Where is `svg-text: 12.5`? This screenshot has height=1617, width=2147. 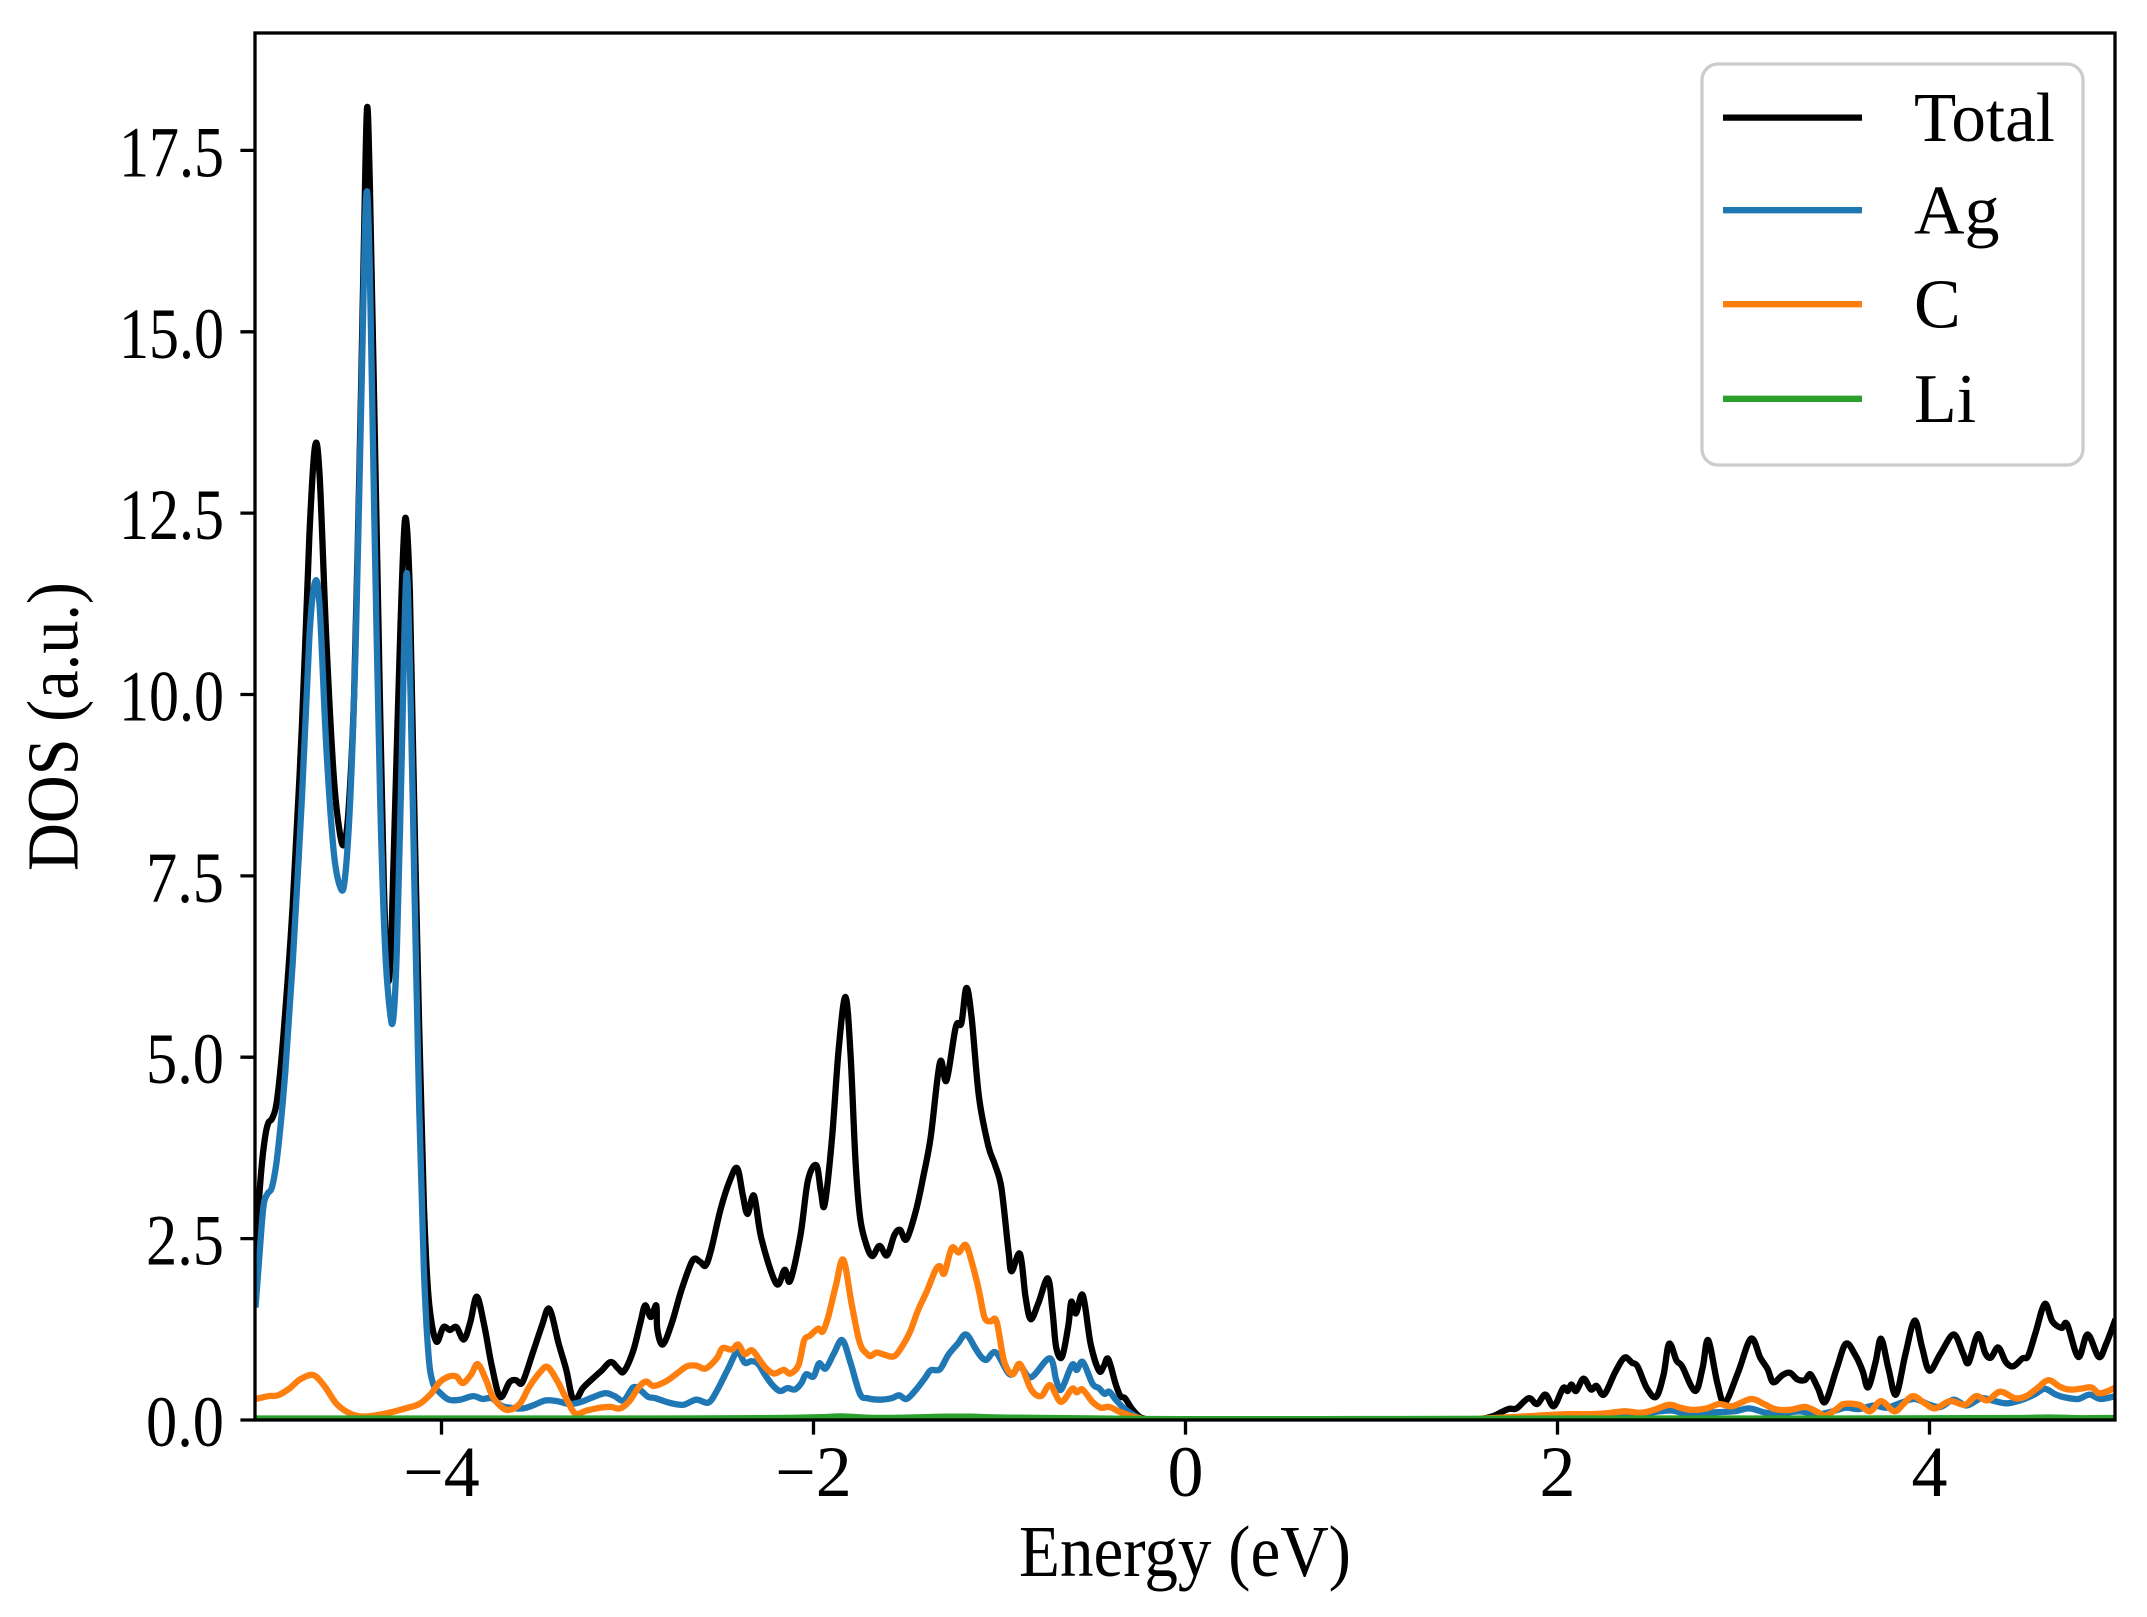 svg-text: 12.5 is located at coordinates (171, 515).